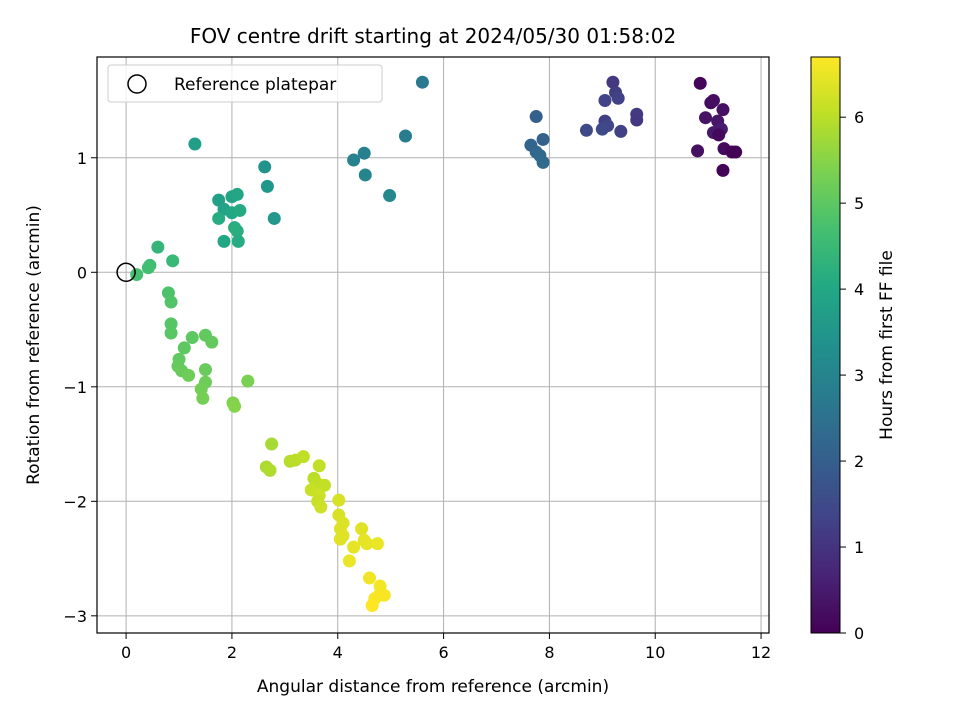 The width and height of the screenshot is (960, 724). What do you see at coordinates (859, 461) in the screenshot?
I see `colorbar-tick-label: 2` at bounding box center [859, 461].